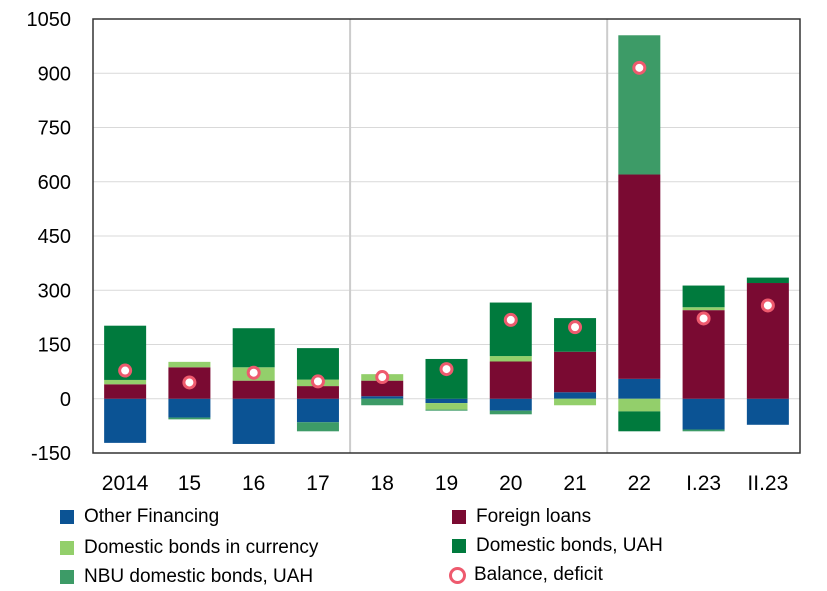  Describe the element at coordinates (639, 483) in the screenshot. I see `x-tick-label: 22` at that location.